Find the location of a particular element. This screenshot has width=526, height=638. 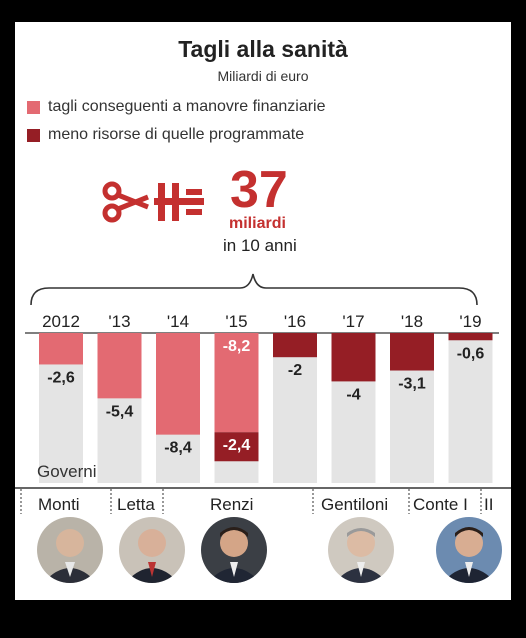

letta-portrait is located at coordinates (152, 550).